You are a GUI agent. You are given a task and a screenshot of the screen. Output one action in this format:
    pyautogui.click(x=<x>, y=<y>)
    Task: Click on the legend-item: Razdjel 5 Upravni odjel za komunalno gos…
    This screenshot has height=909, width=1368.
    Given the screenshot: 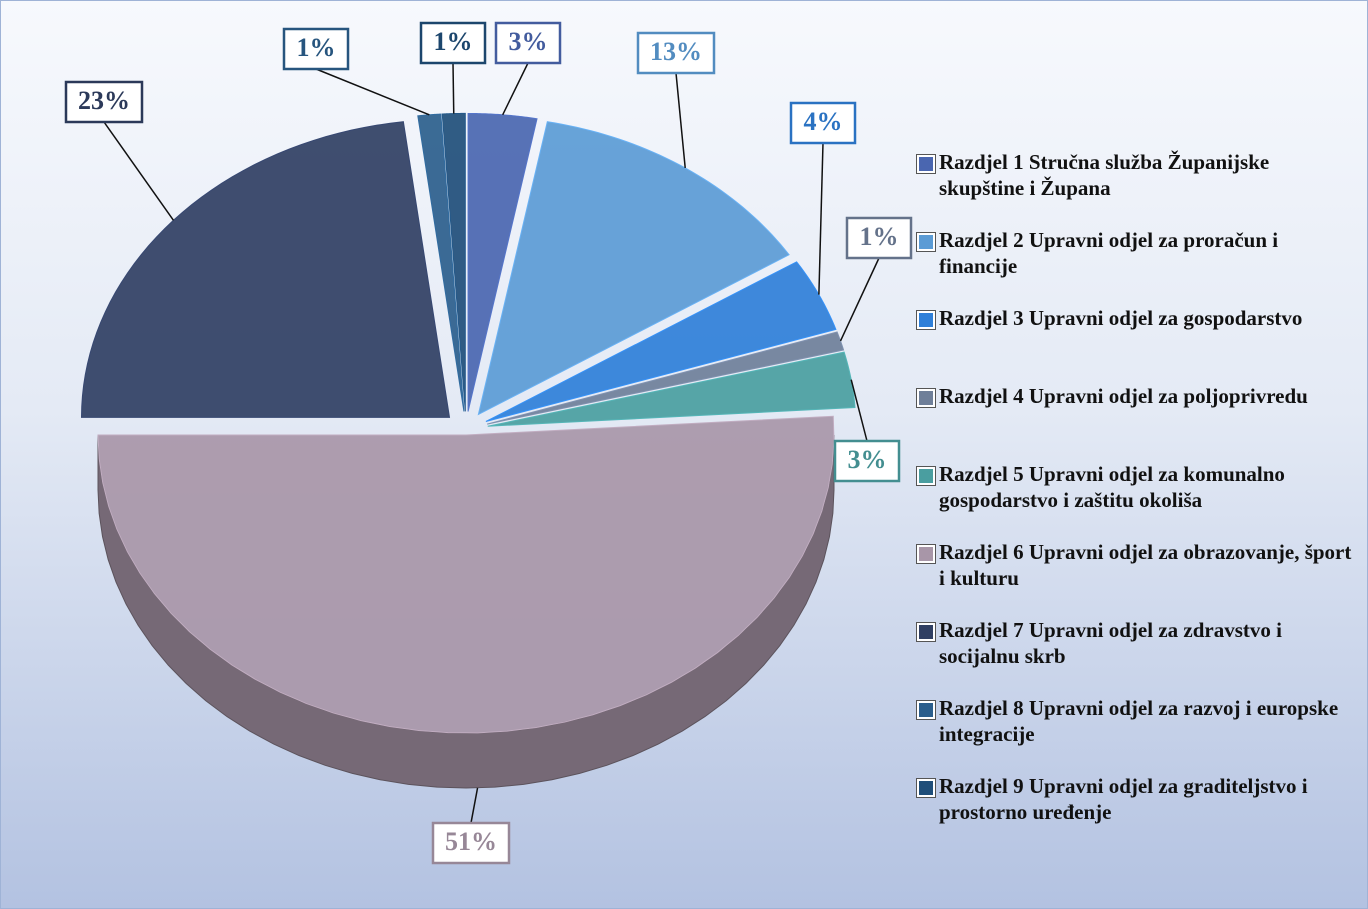 What is the action you would take?
    pyautogui.click(x=1137, y=500)
    